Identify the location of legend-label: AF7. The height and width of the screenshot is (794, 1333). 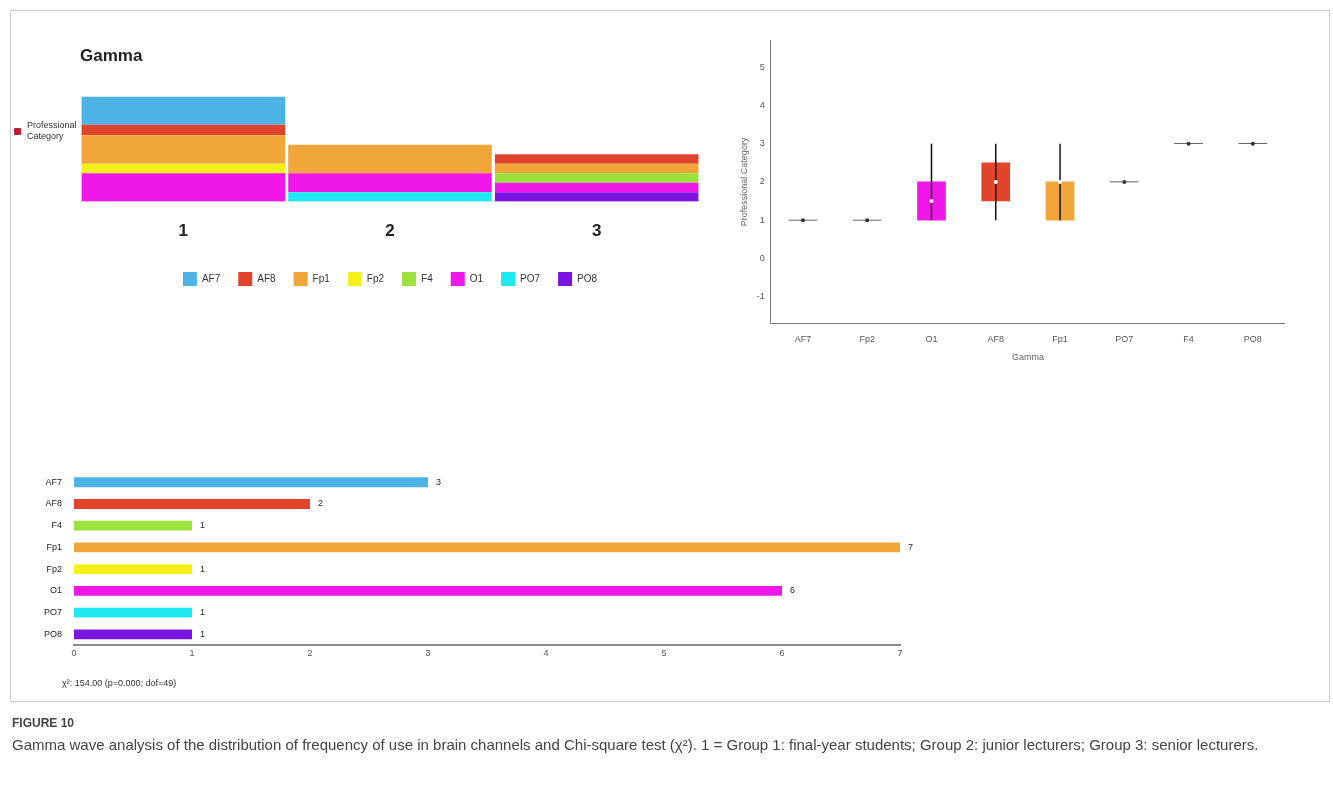
(211, 278).